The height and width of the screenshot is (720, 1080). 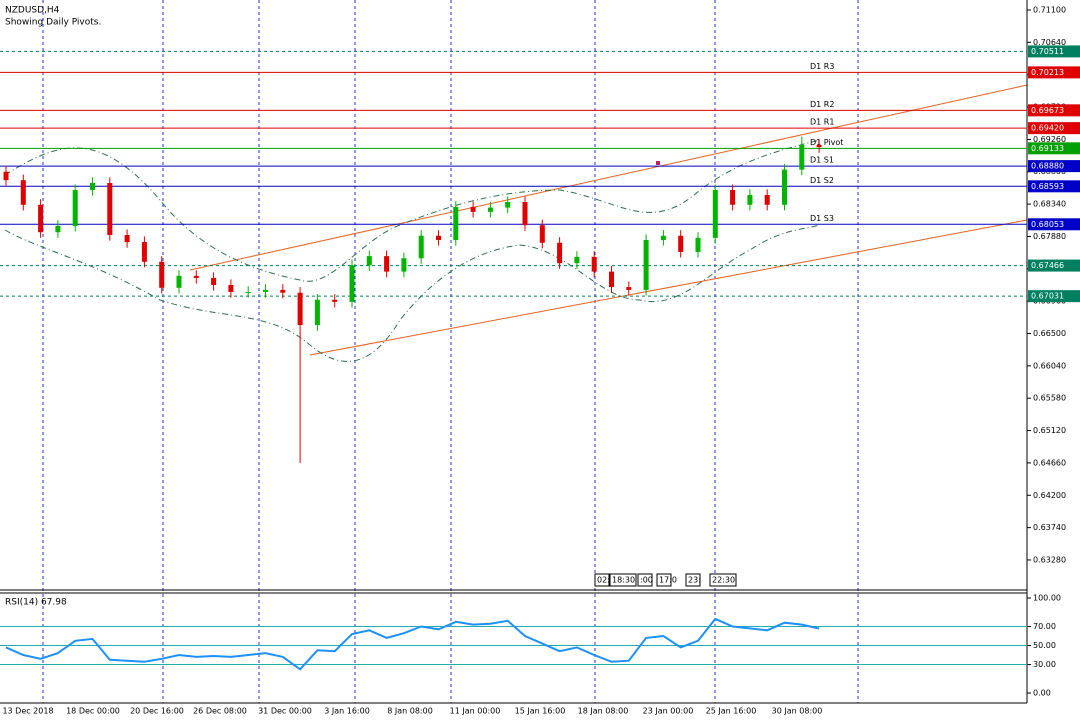 What do you see at coordinates (1044, 626) in the screenshot?
I see `rsi-y-tick-label: 70.00` at bounding box center [1044, 626].